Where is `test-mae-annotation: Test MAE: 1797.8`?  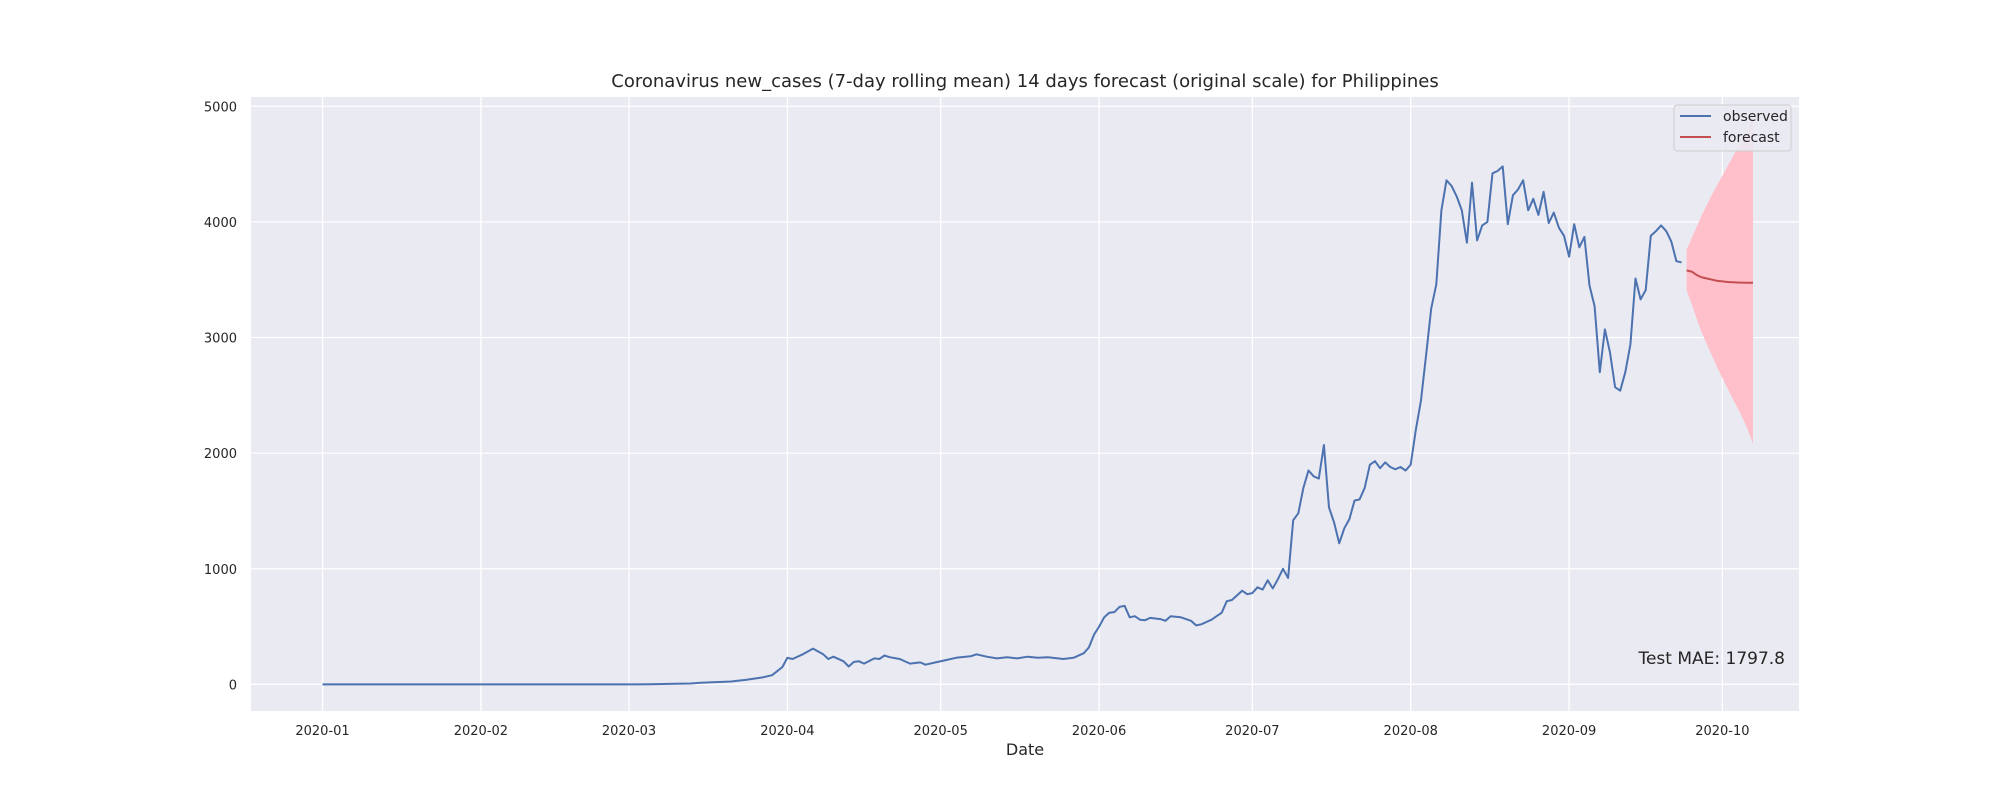 test-mae-annotation: Test MAE: 1797.8 is located at coordinates (1711, 659).